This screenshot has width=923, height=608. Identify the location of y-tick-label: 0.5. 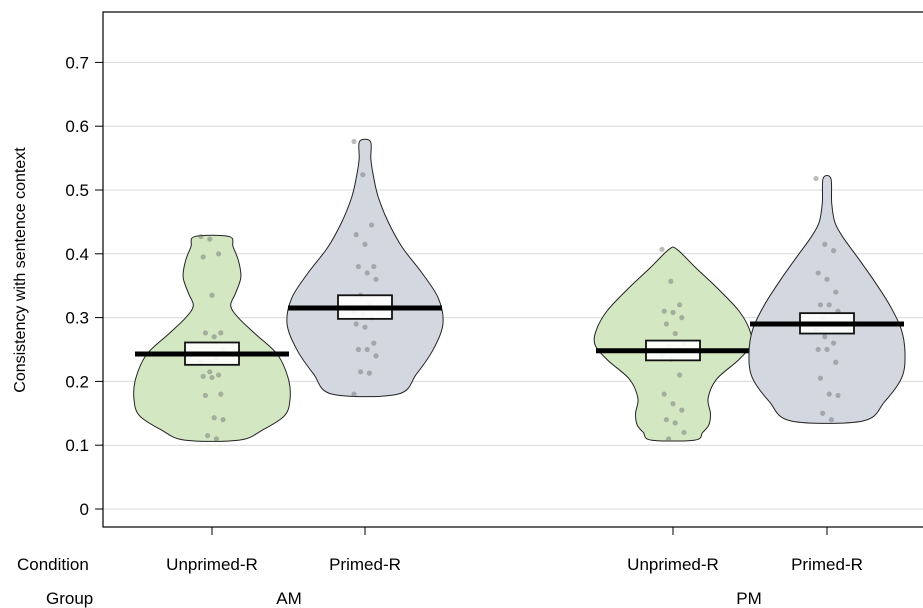
(77, 190).